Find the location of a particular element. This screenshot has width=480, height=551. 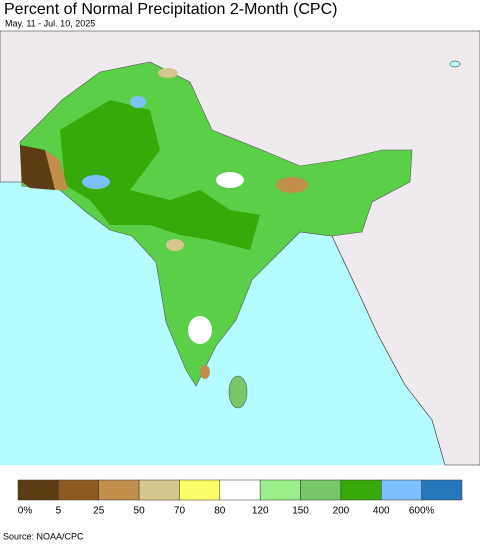

sri-lanka is located at coordinates (238, 392).